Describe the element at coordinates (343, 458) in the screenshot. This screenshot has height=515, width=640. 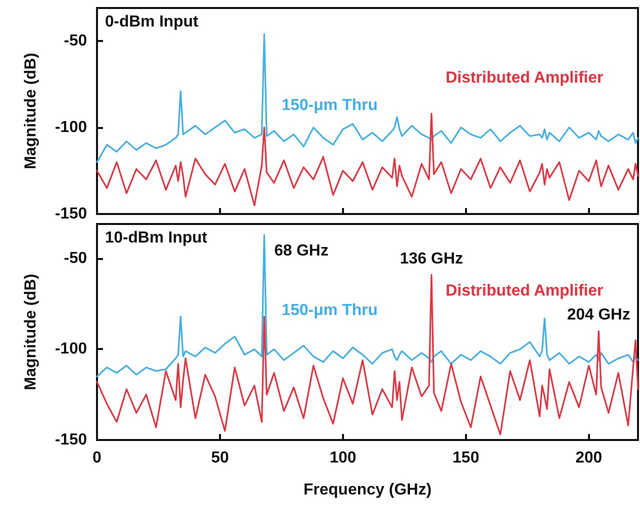
I see `x-tick-label: 100` at that location.